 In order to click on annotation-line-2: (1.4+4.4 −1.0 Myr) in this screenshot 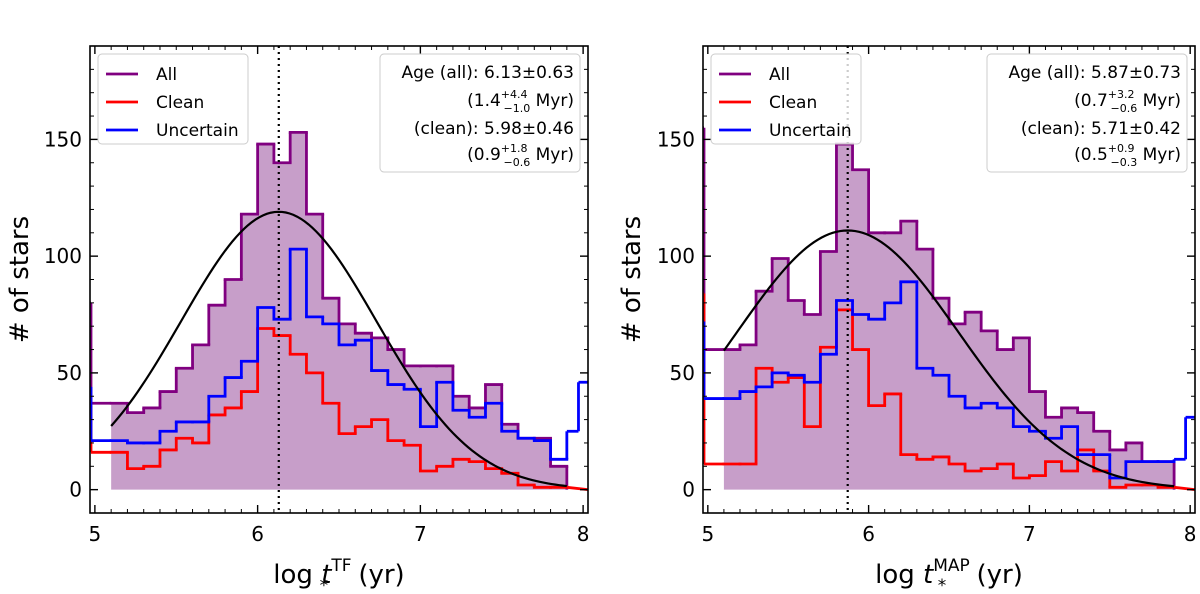, I will do `click(520, 101)`.